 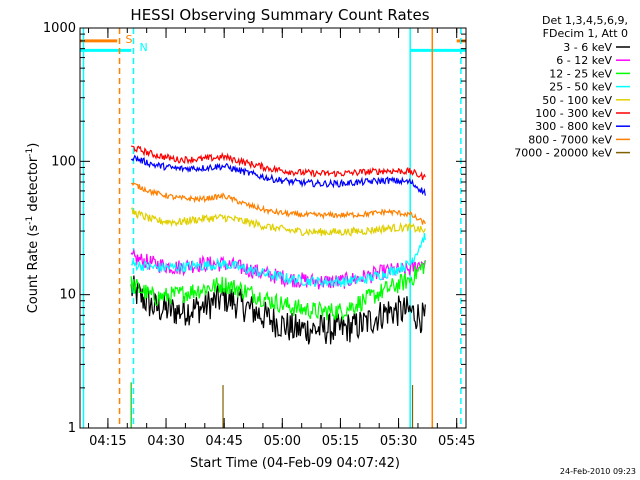 What do you see at coordinates (59, 28) in the screenshot?
I see `y-tick-label: 1000` at bounding box center [59, 28].